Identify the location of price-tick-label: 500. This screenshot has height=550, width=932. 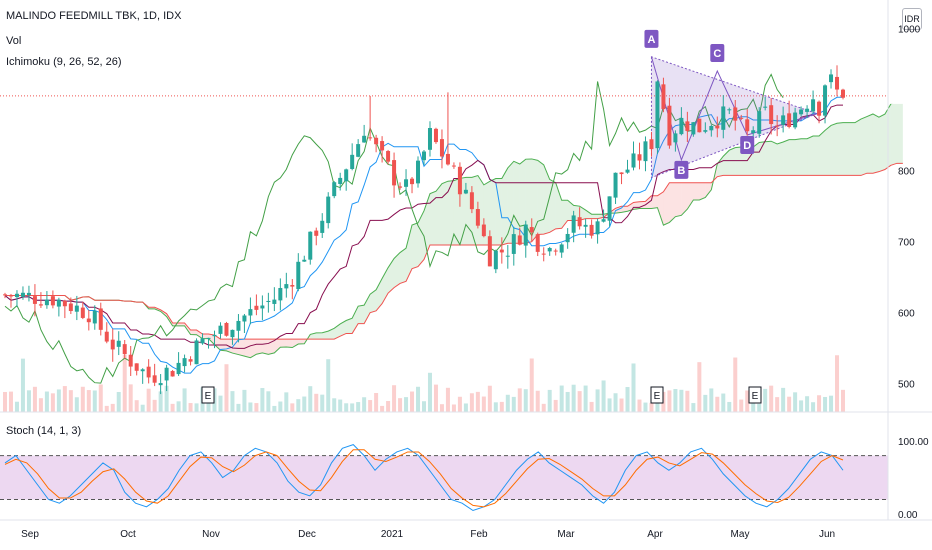
(906, 385).